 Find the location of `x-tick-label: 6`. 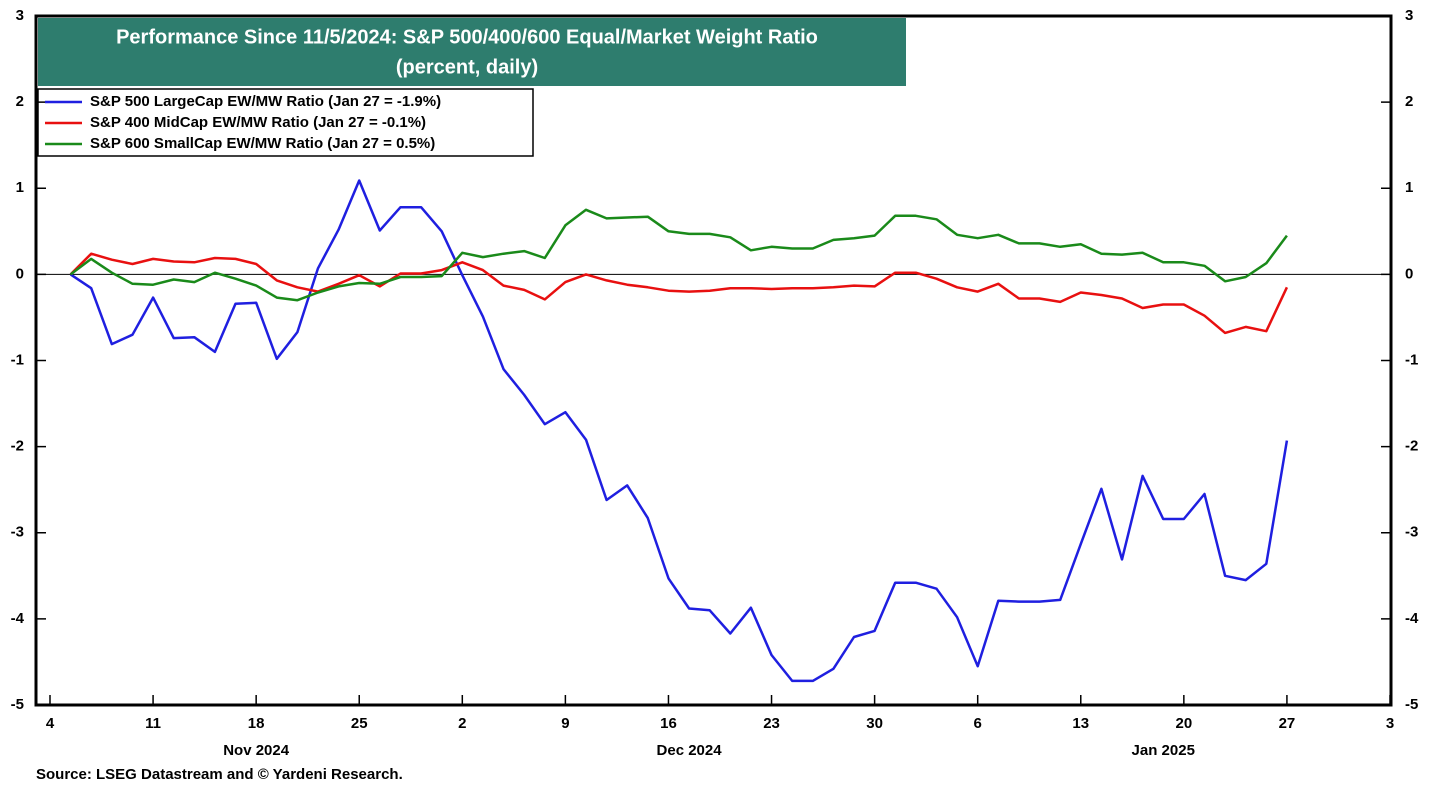

x-tick-label: 6 is located at coordinates (978, 723).